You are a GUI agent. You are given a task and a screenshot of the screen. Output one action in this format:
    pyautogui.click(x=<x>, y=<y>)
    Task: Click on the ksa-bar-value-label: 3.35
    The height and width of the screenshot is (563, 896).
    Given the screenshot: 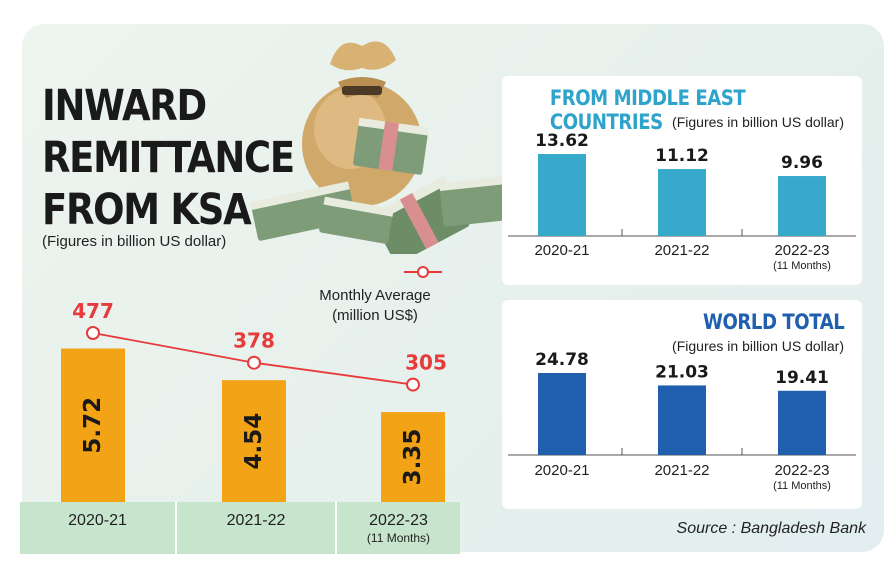 What is the action you would take?
    pyautogui.click(x=413, y=457)
    